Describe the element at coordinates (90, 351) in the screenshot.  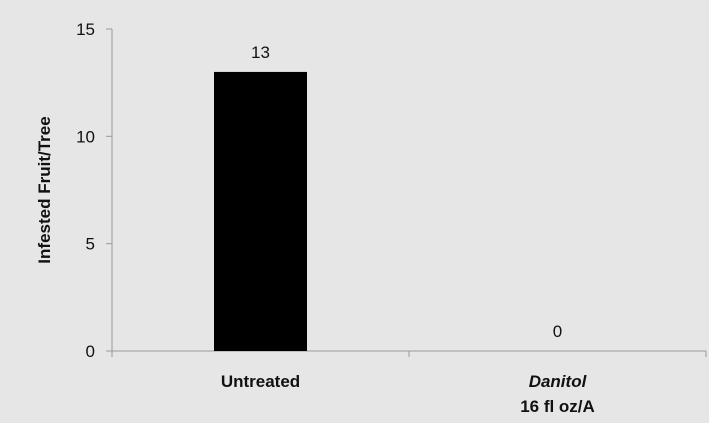
I see `y-tick-label: 0` at that location.